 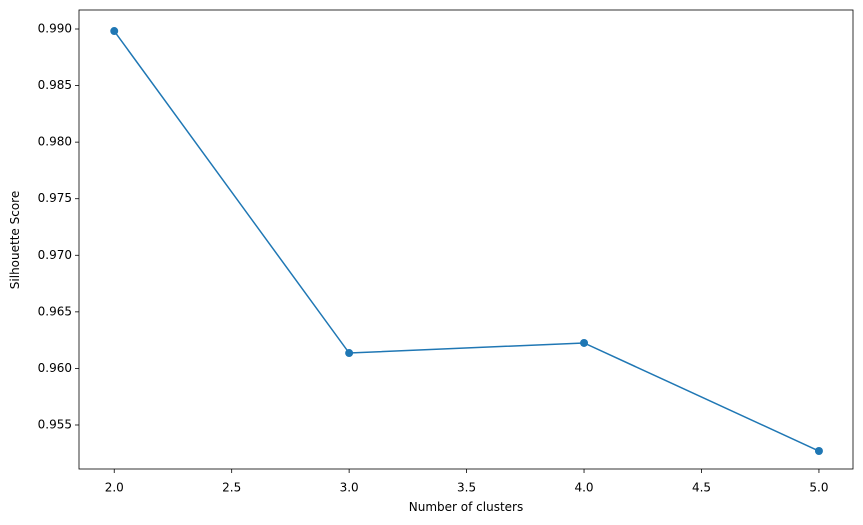 I want to click on y-tick-label: 0.975, so click(x=55, y=198).